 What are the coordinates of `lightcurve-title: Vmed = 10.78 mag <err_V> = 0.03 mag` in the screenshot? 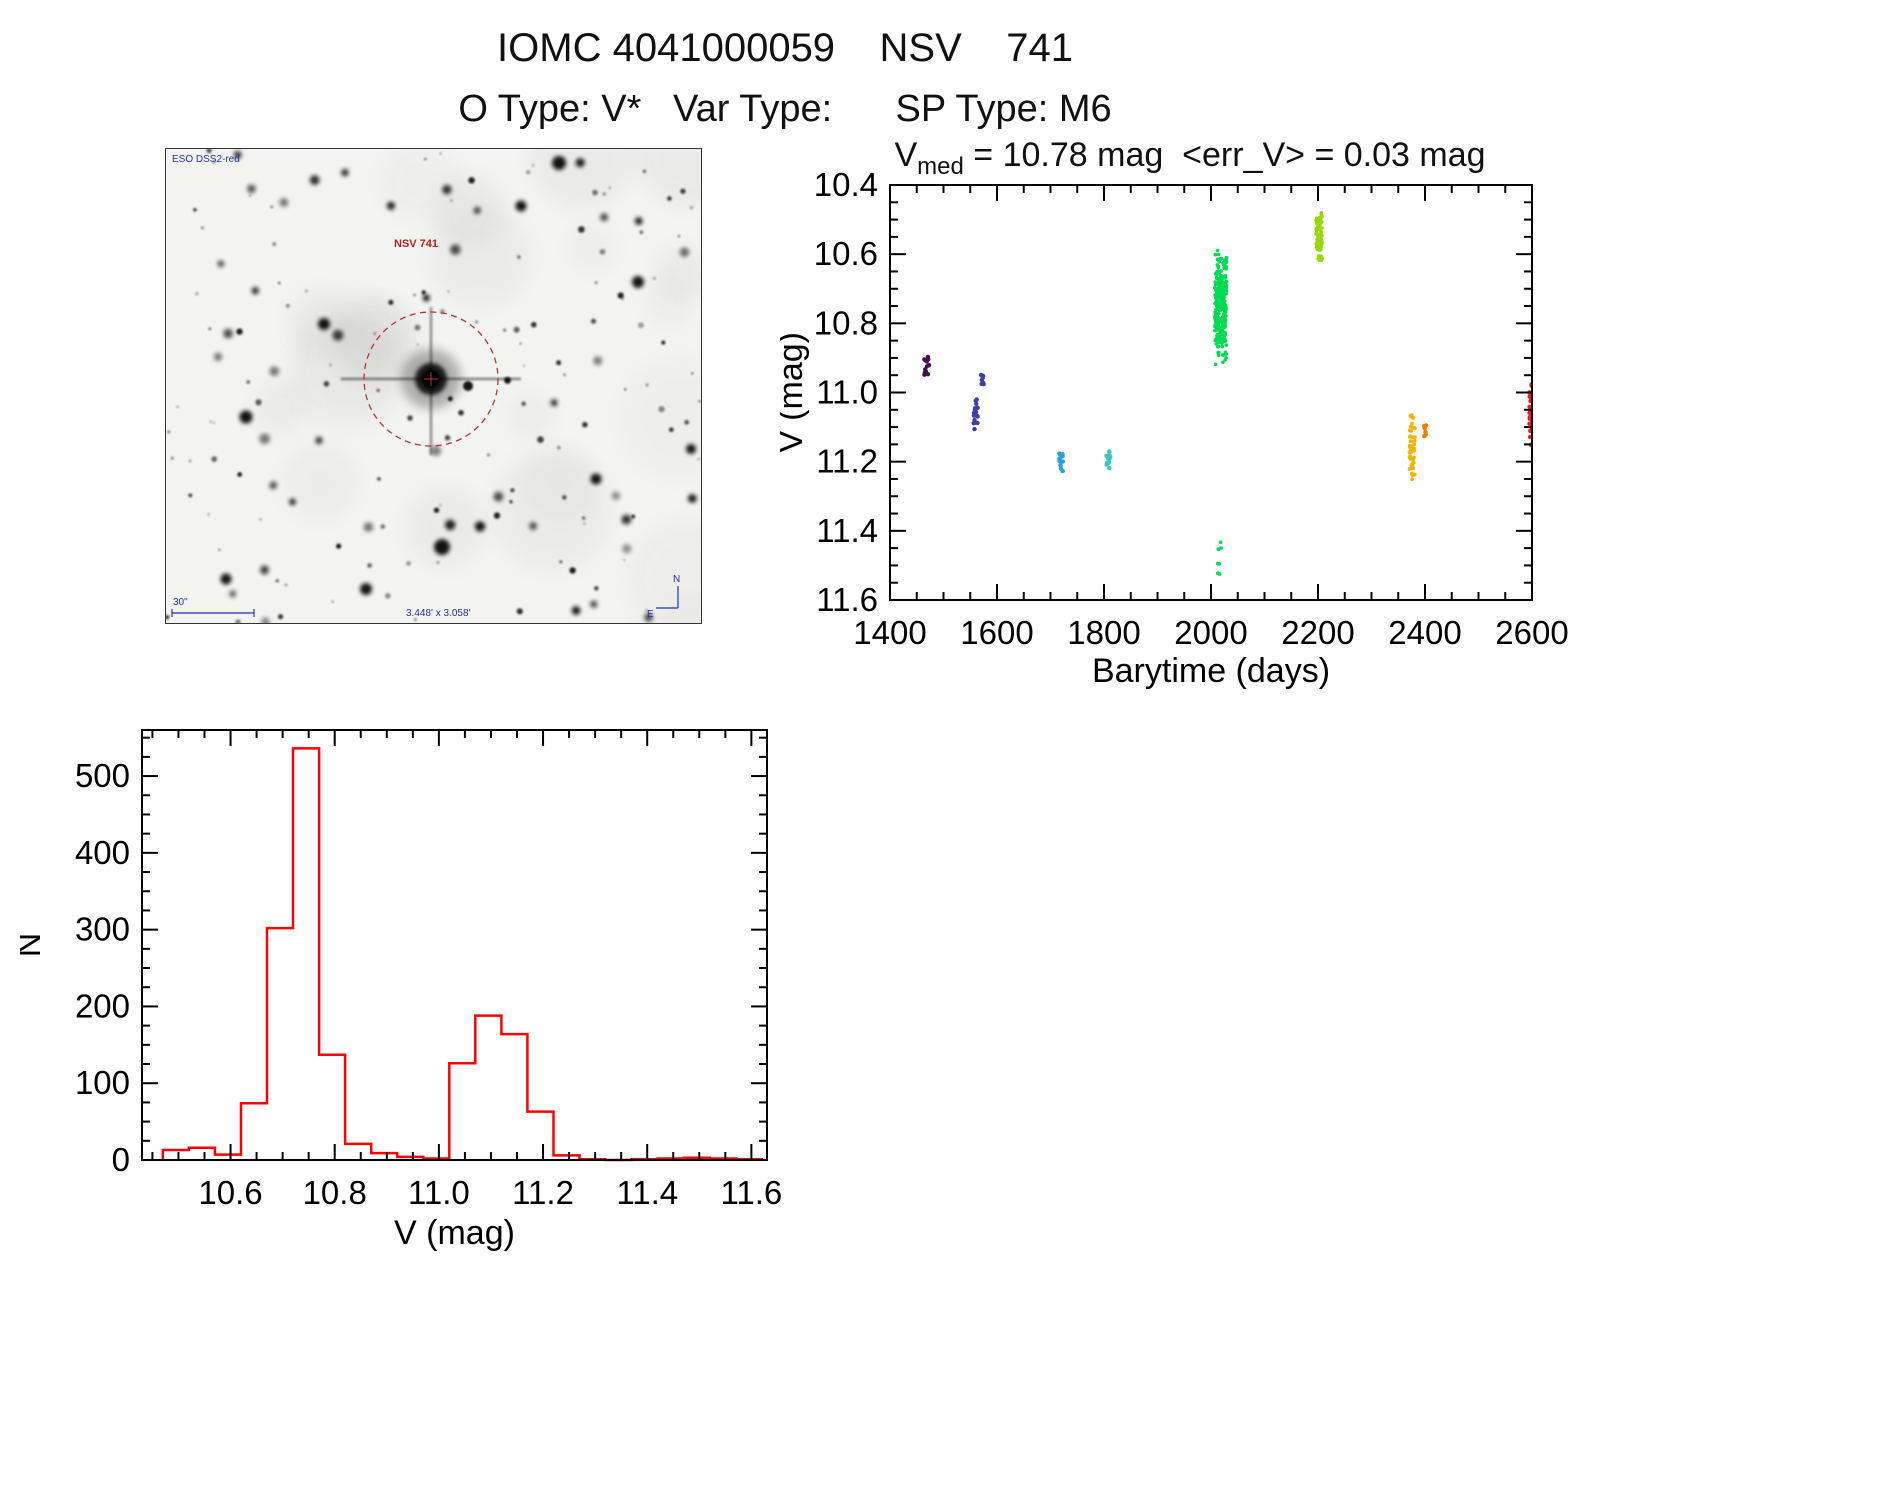 It's located at (1190, 158).